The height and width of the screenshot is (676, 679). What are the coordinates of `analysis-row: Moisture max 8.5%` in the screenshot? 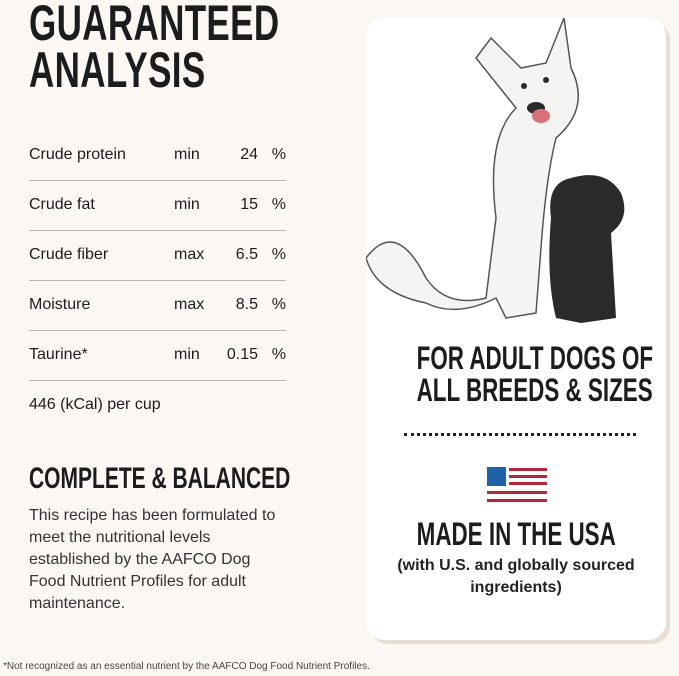 It's located at (157, 305).